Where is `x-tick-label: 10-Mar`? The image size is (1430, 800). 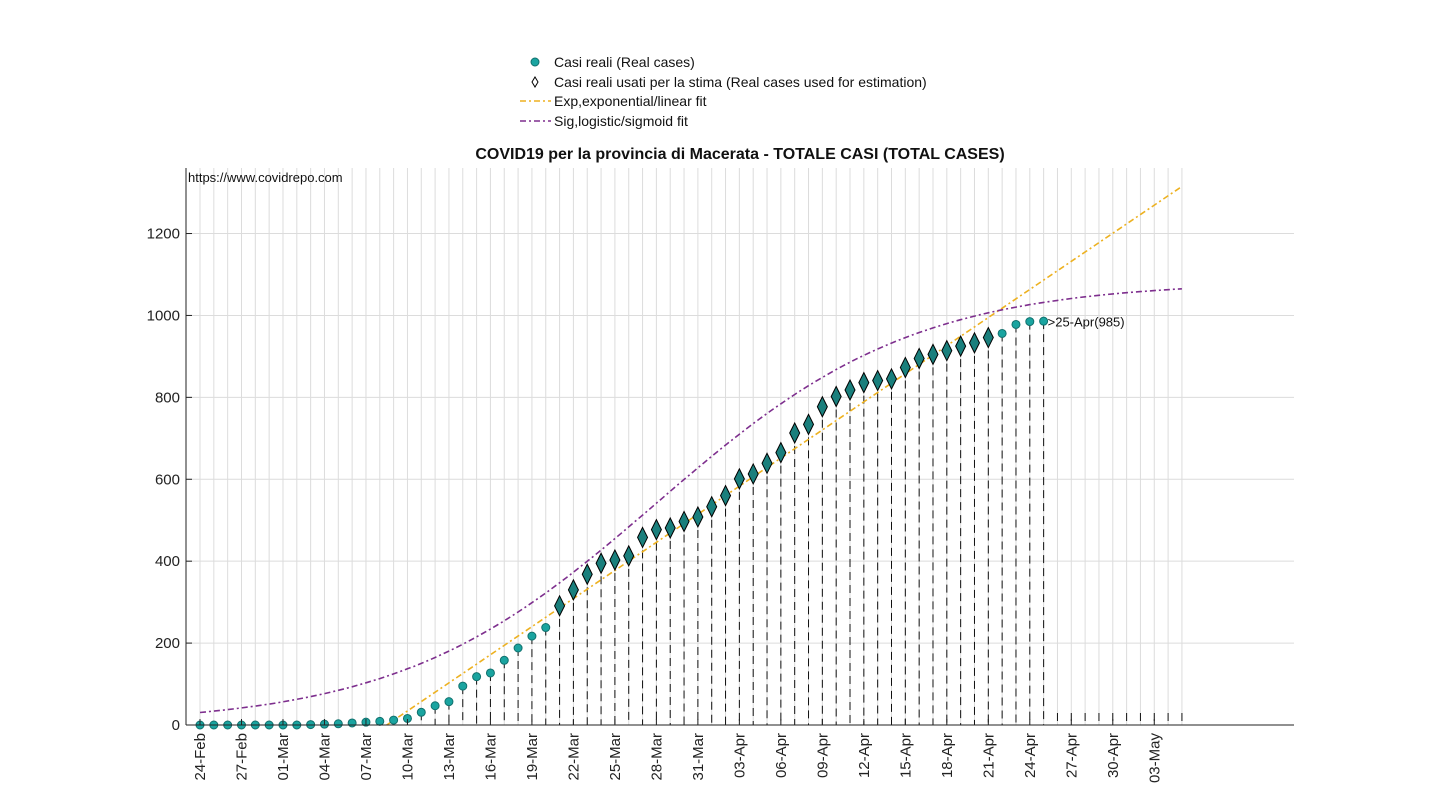 x-tick-label: 10-Mar is located at coordinates (407, 757).